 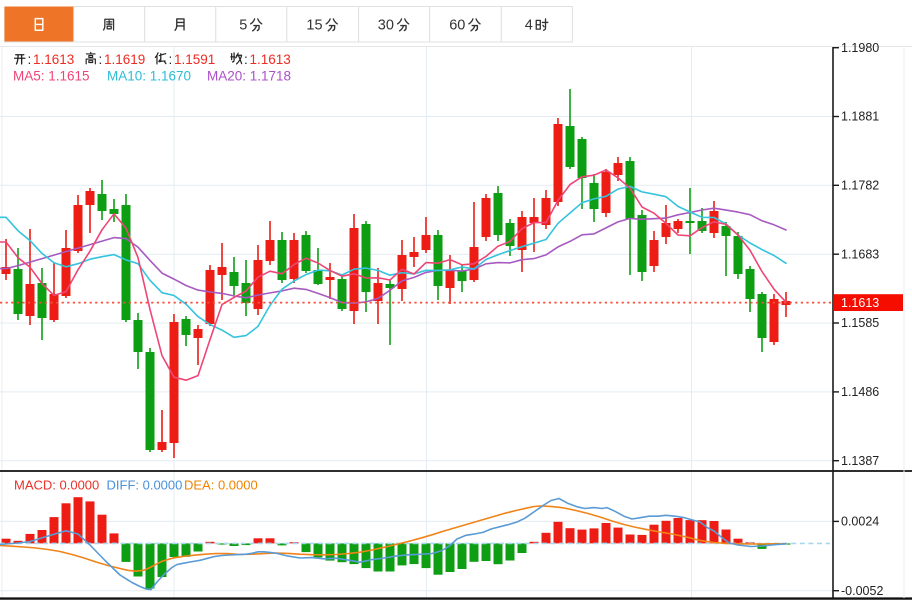 What do you see at coordinates (457, 26) in the screenshot?
I see `svg-text: 60` at bounding box center [457, 26].